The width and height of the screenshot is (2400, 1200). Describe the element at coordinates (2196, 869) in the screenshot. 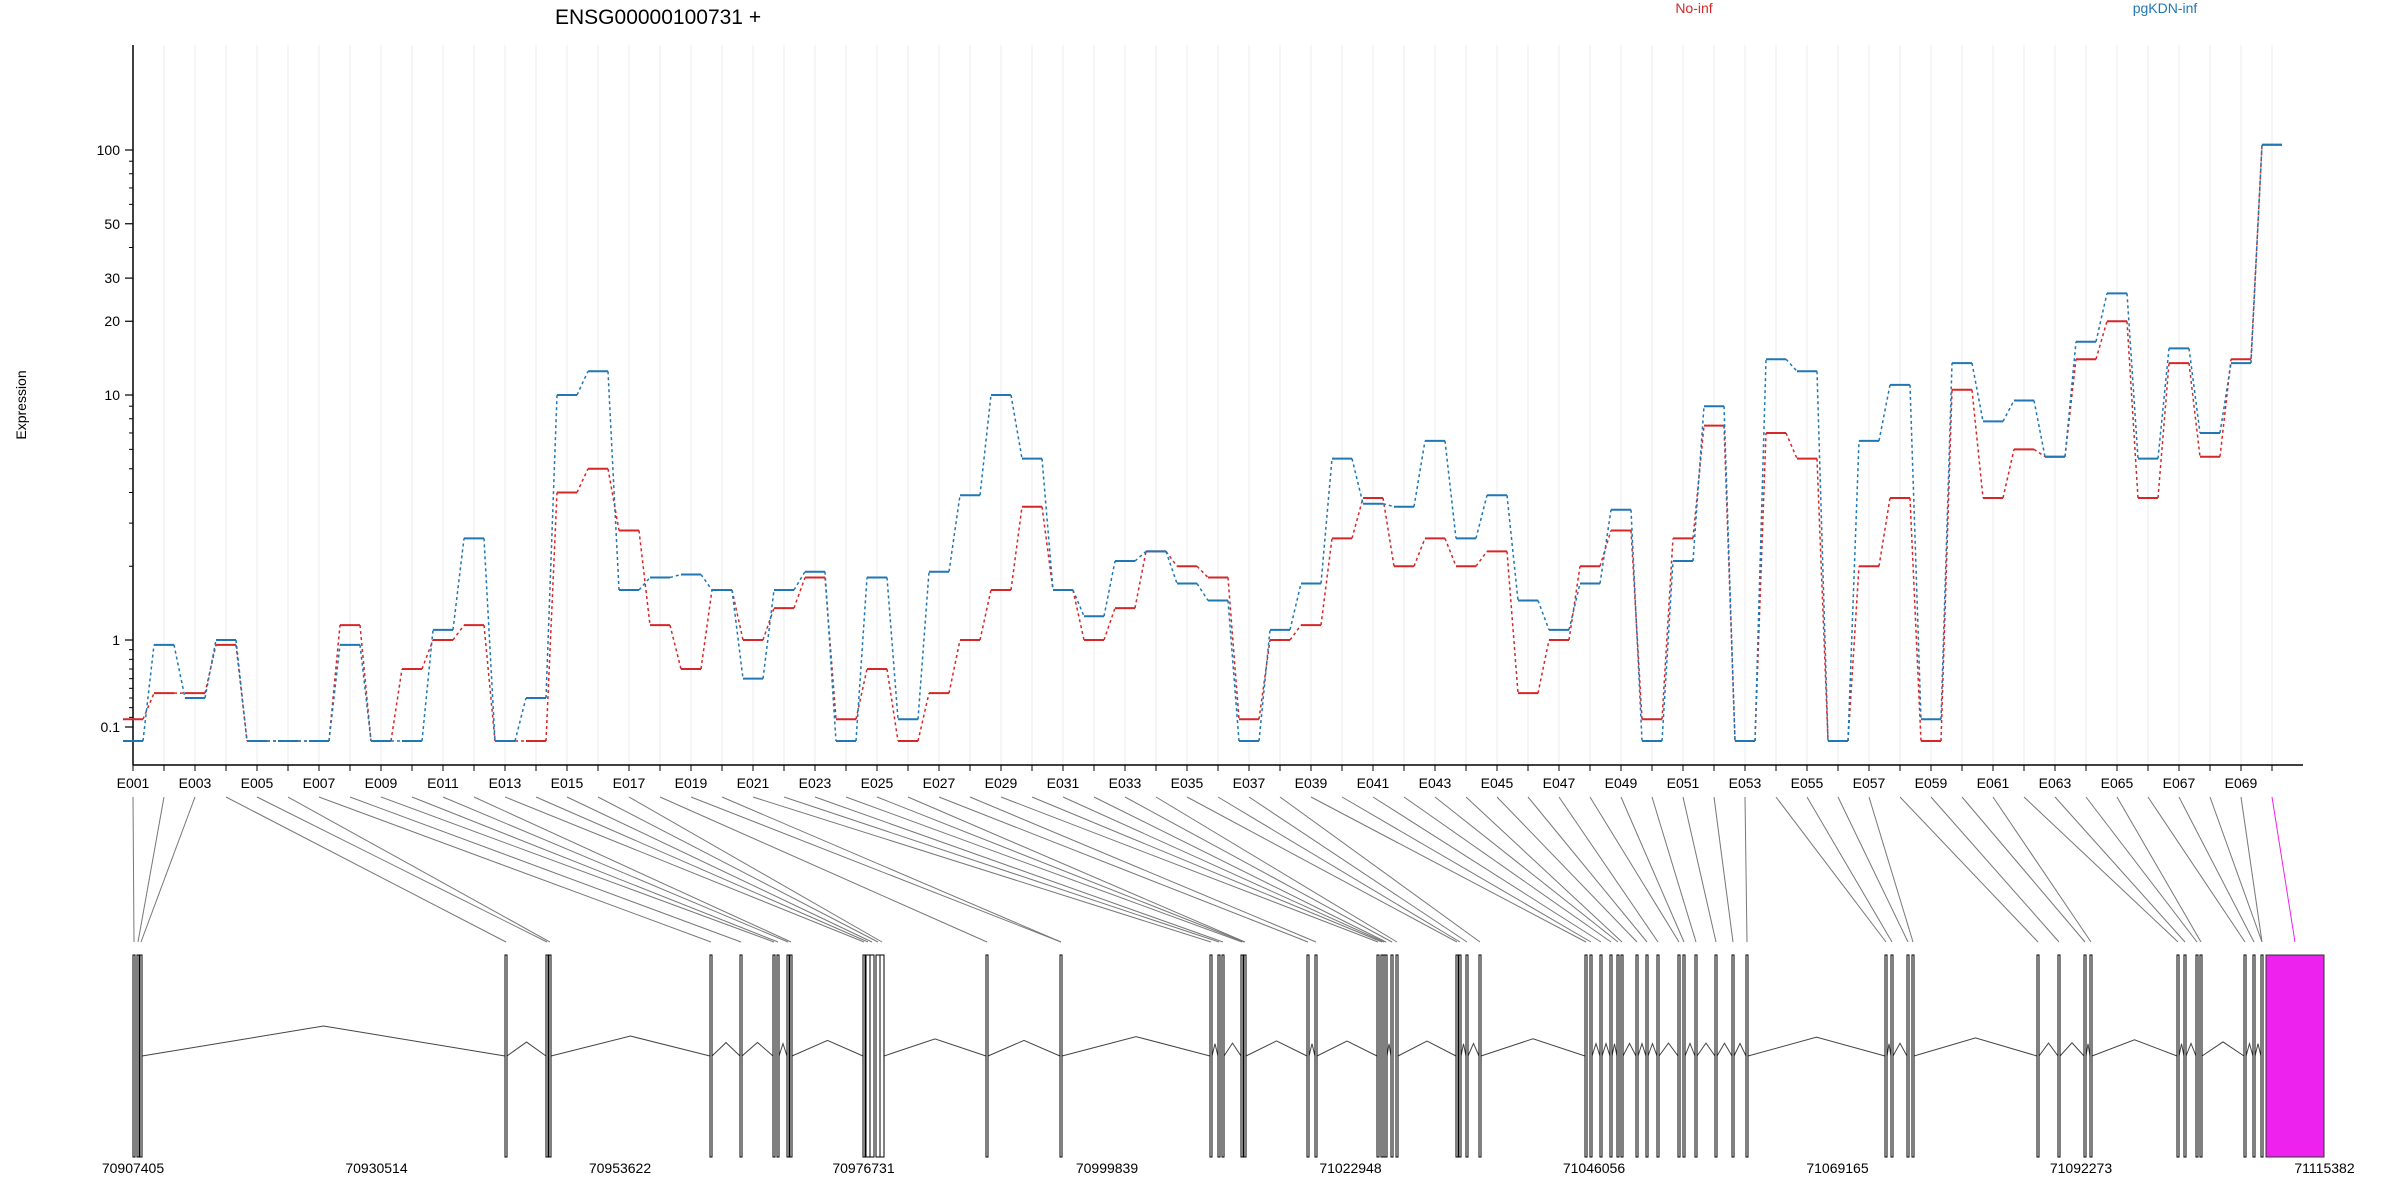

I see `exon-connector-e066` at that location.